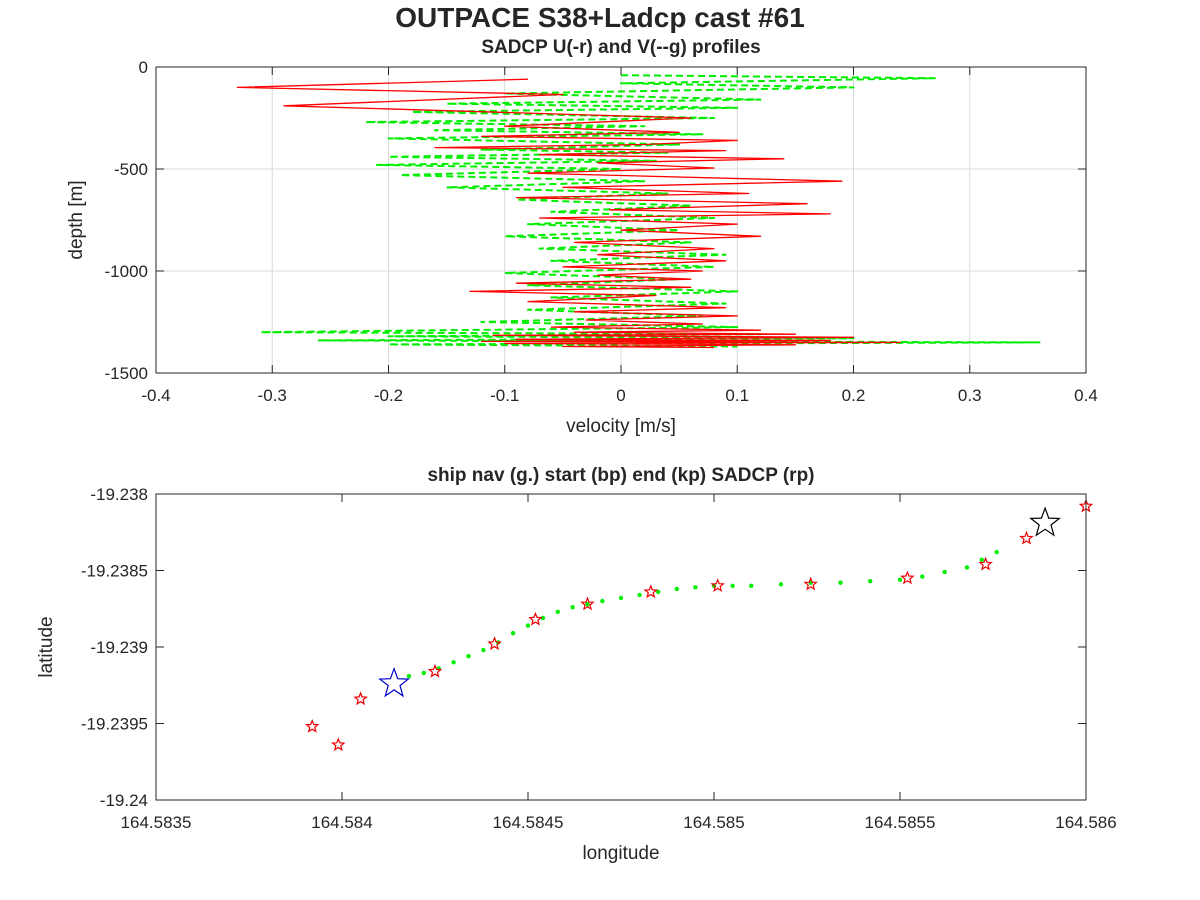 The height and width of the screenshot is (900, 1200). Describe the element at coordinates (156, 822) in the screenshot. I see `nav-x-tick-label: 164.5835` at that location.